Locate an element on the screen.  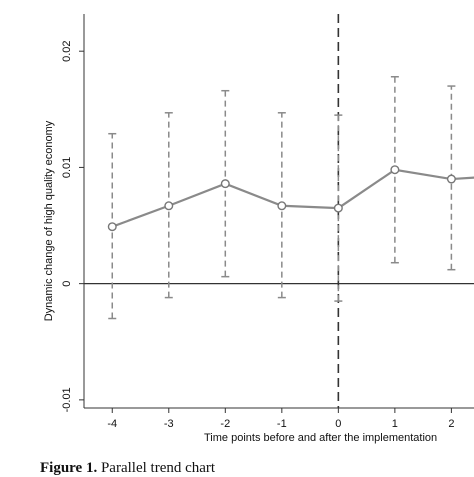
y-tick-label: -0.01 is located at coordinates (67, 399).